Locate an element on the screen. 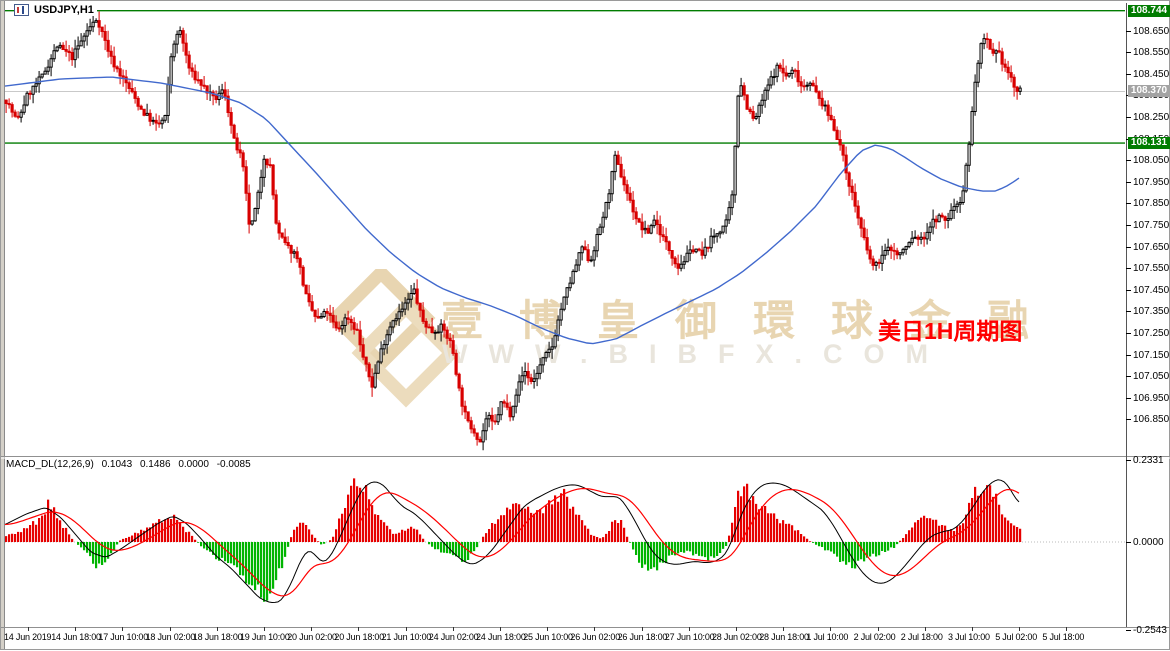 This screenshot has height=651, width=1170. time-tick-label: 28 Jun 02:00 is located at coordinates (737, 637).